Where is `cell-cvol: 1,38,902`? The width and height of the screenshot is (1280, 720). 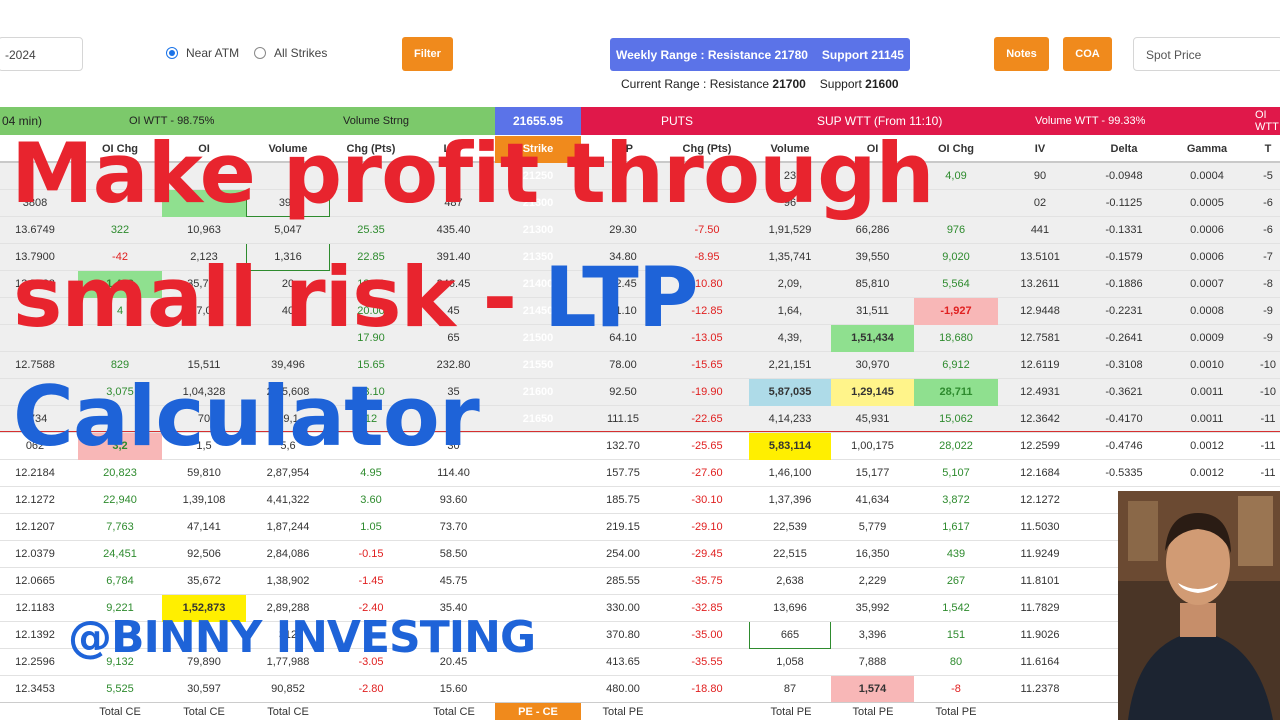 cell-cvol: 1,38,902 is located at coordinates (288, 581).